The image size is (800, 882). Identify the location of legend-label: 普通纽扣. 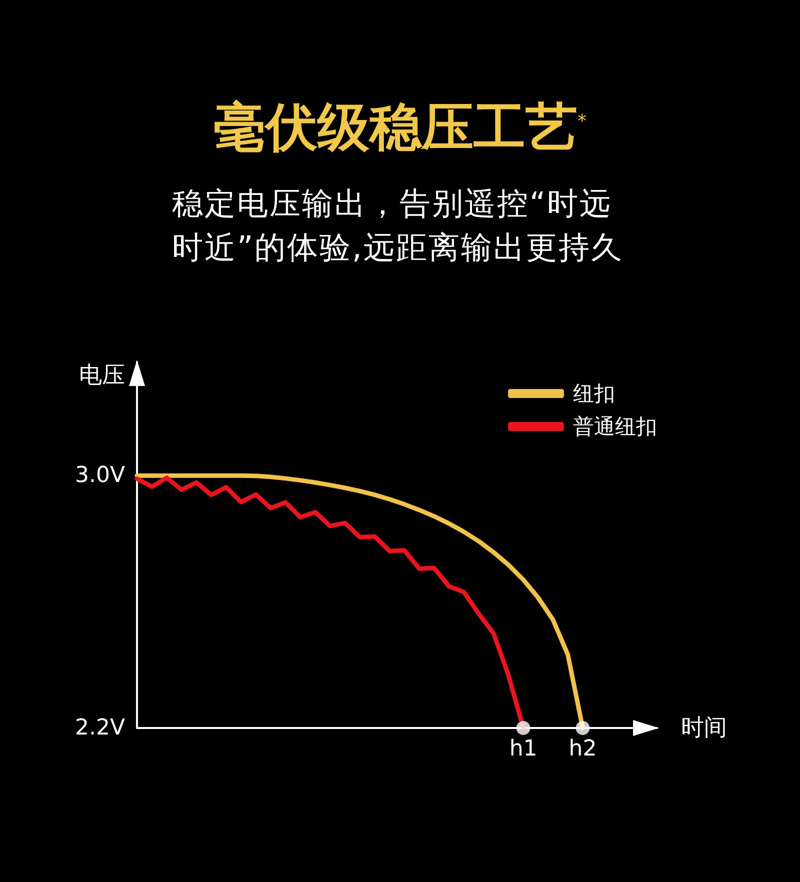
(615, 426).